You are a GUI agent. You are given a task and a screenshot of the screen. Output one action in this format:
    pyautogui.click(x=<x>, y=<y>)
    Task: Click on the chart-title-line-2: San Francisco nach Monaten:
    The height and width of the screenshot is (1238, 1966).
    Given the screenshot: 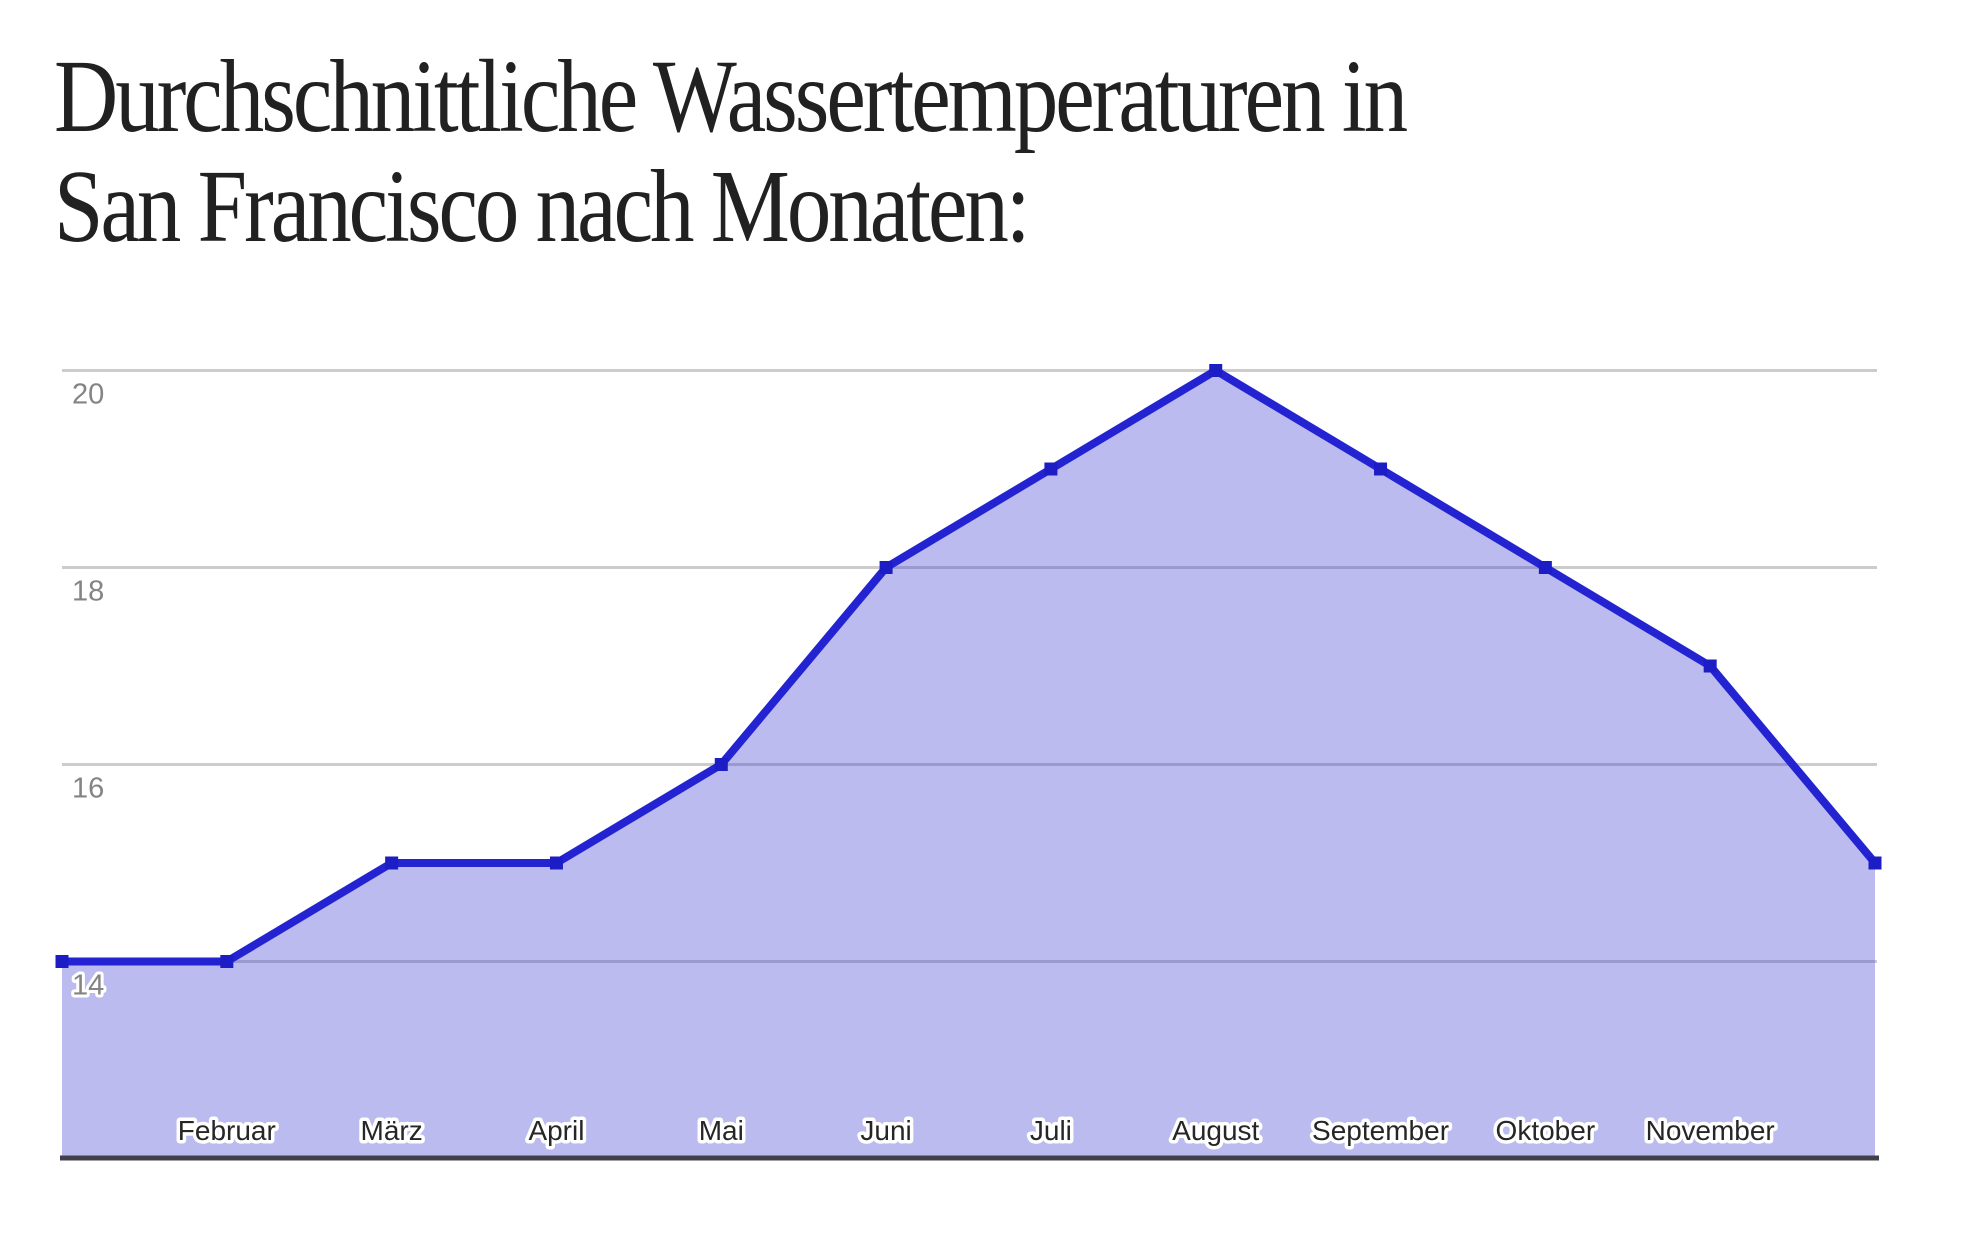 What is the action you would take?
    pyautogui.click(x=542, y=206)
    